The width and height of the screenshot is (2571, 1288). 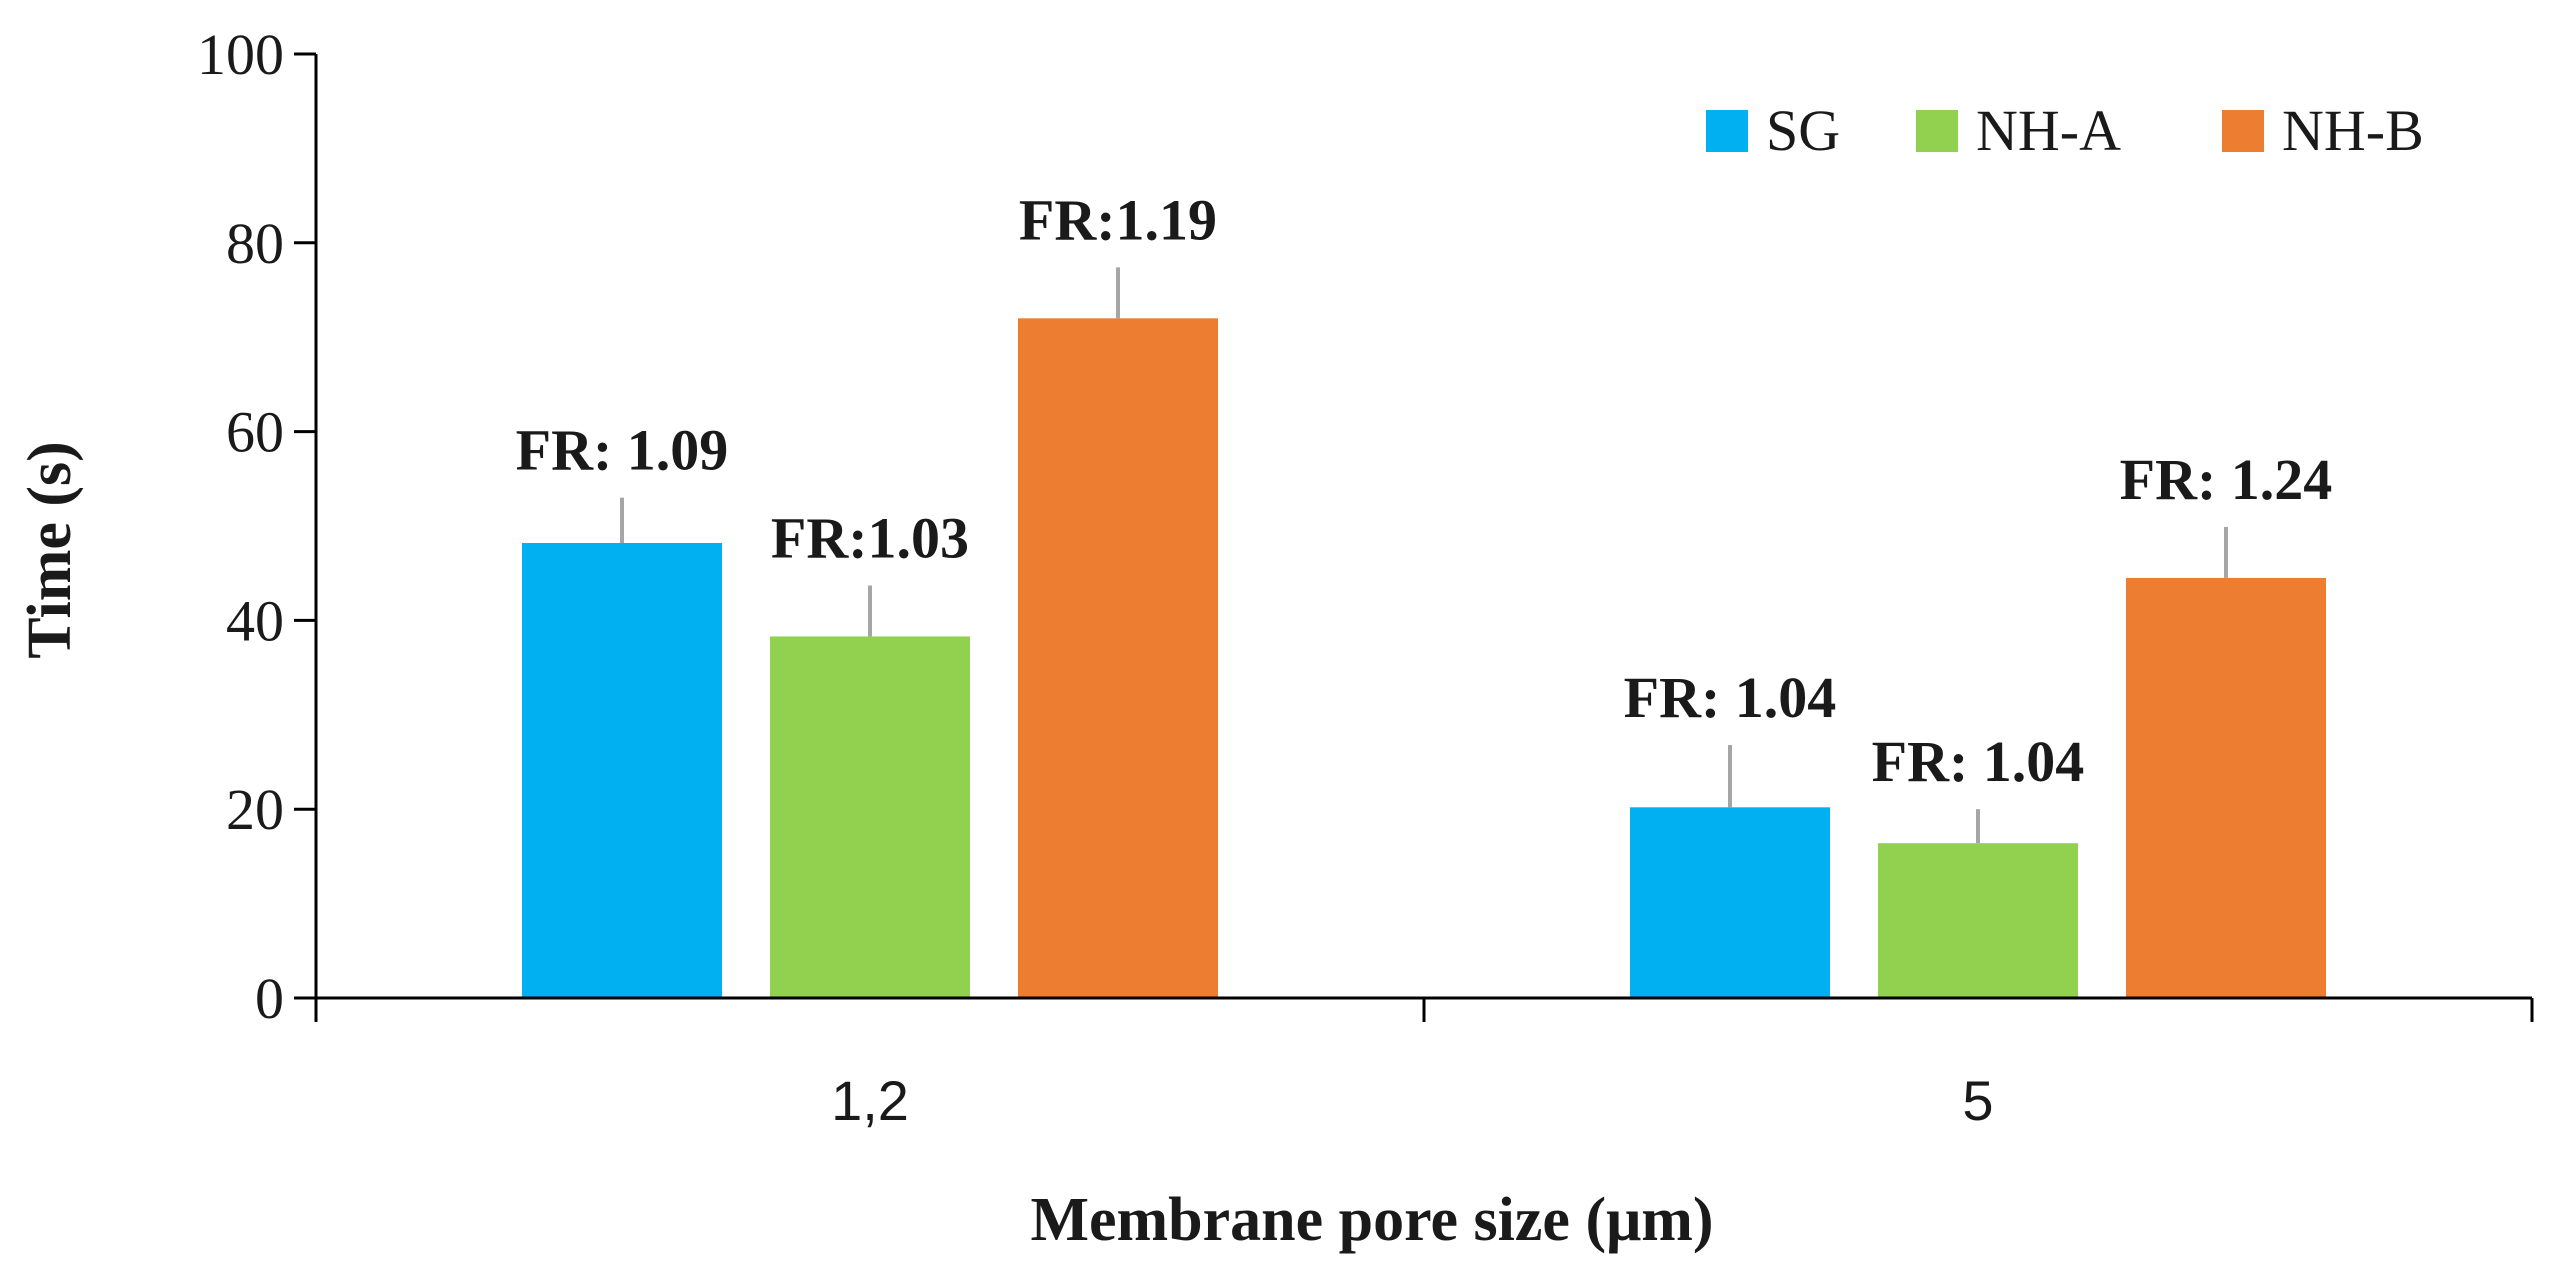 I want to click on legend-swatch-nh-a, so click(x=1937, y=131).